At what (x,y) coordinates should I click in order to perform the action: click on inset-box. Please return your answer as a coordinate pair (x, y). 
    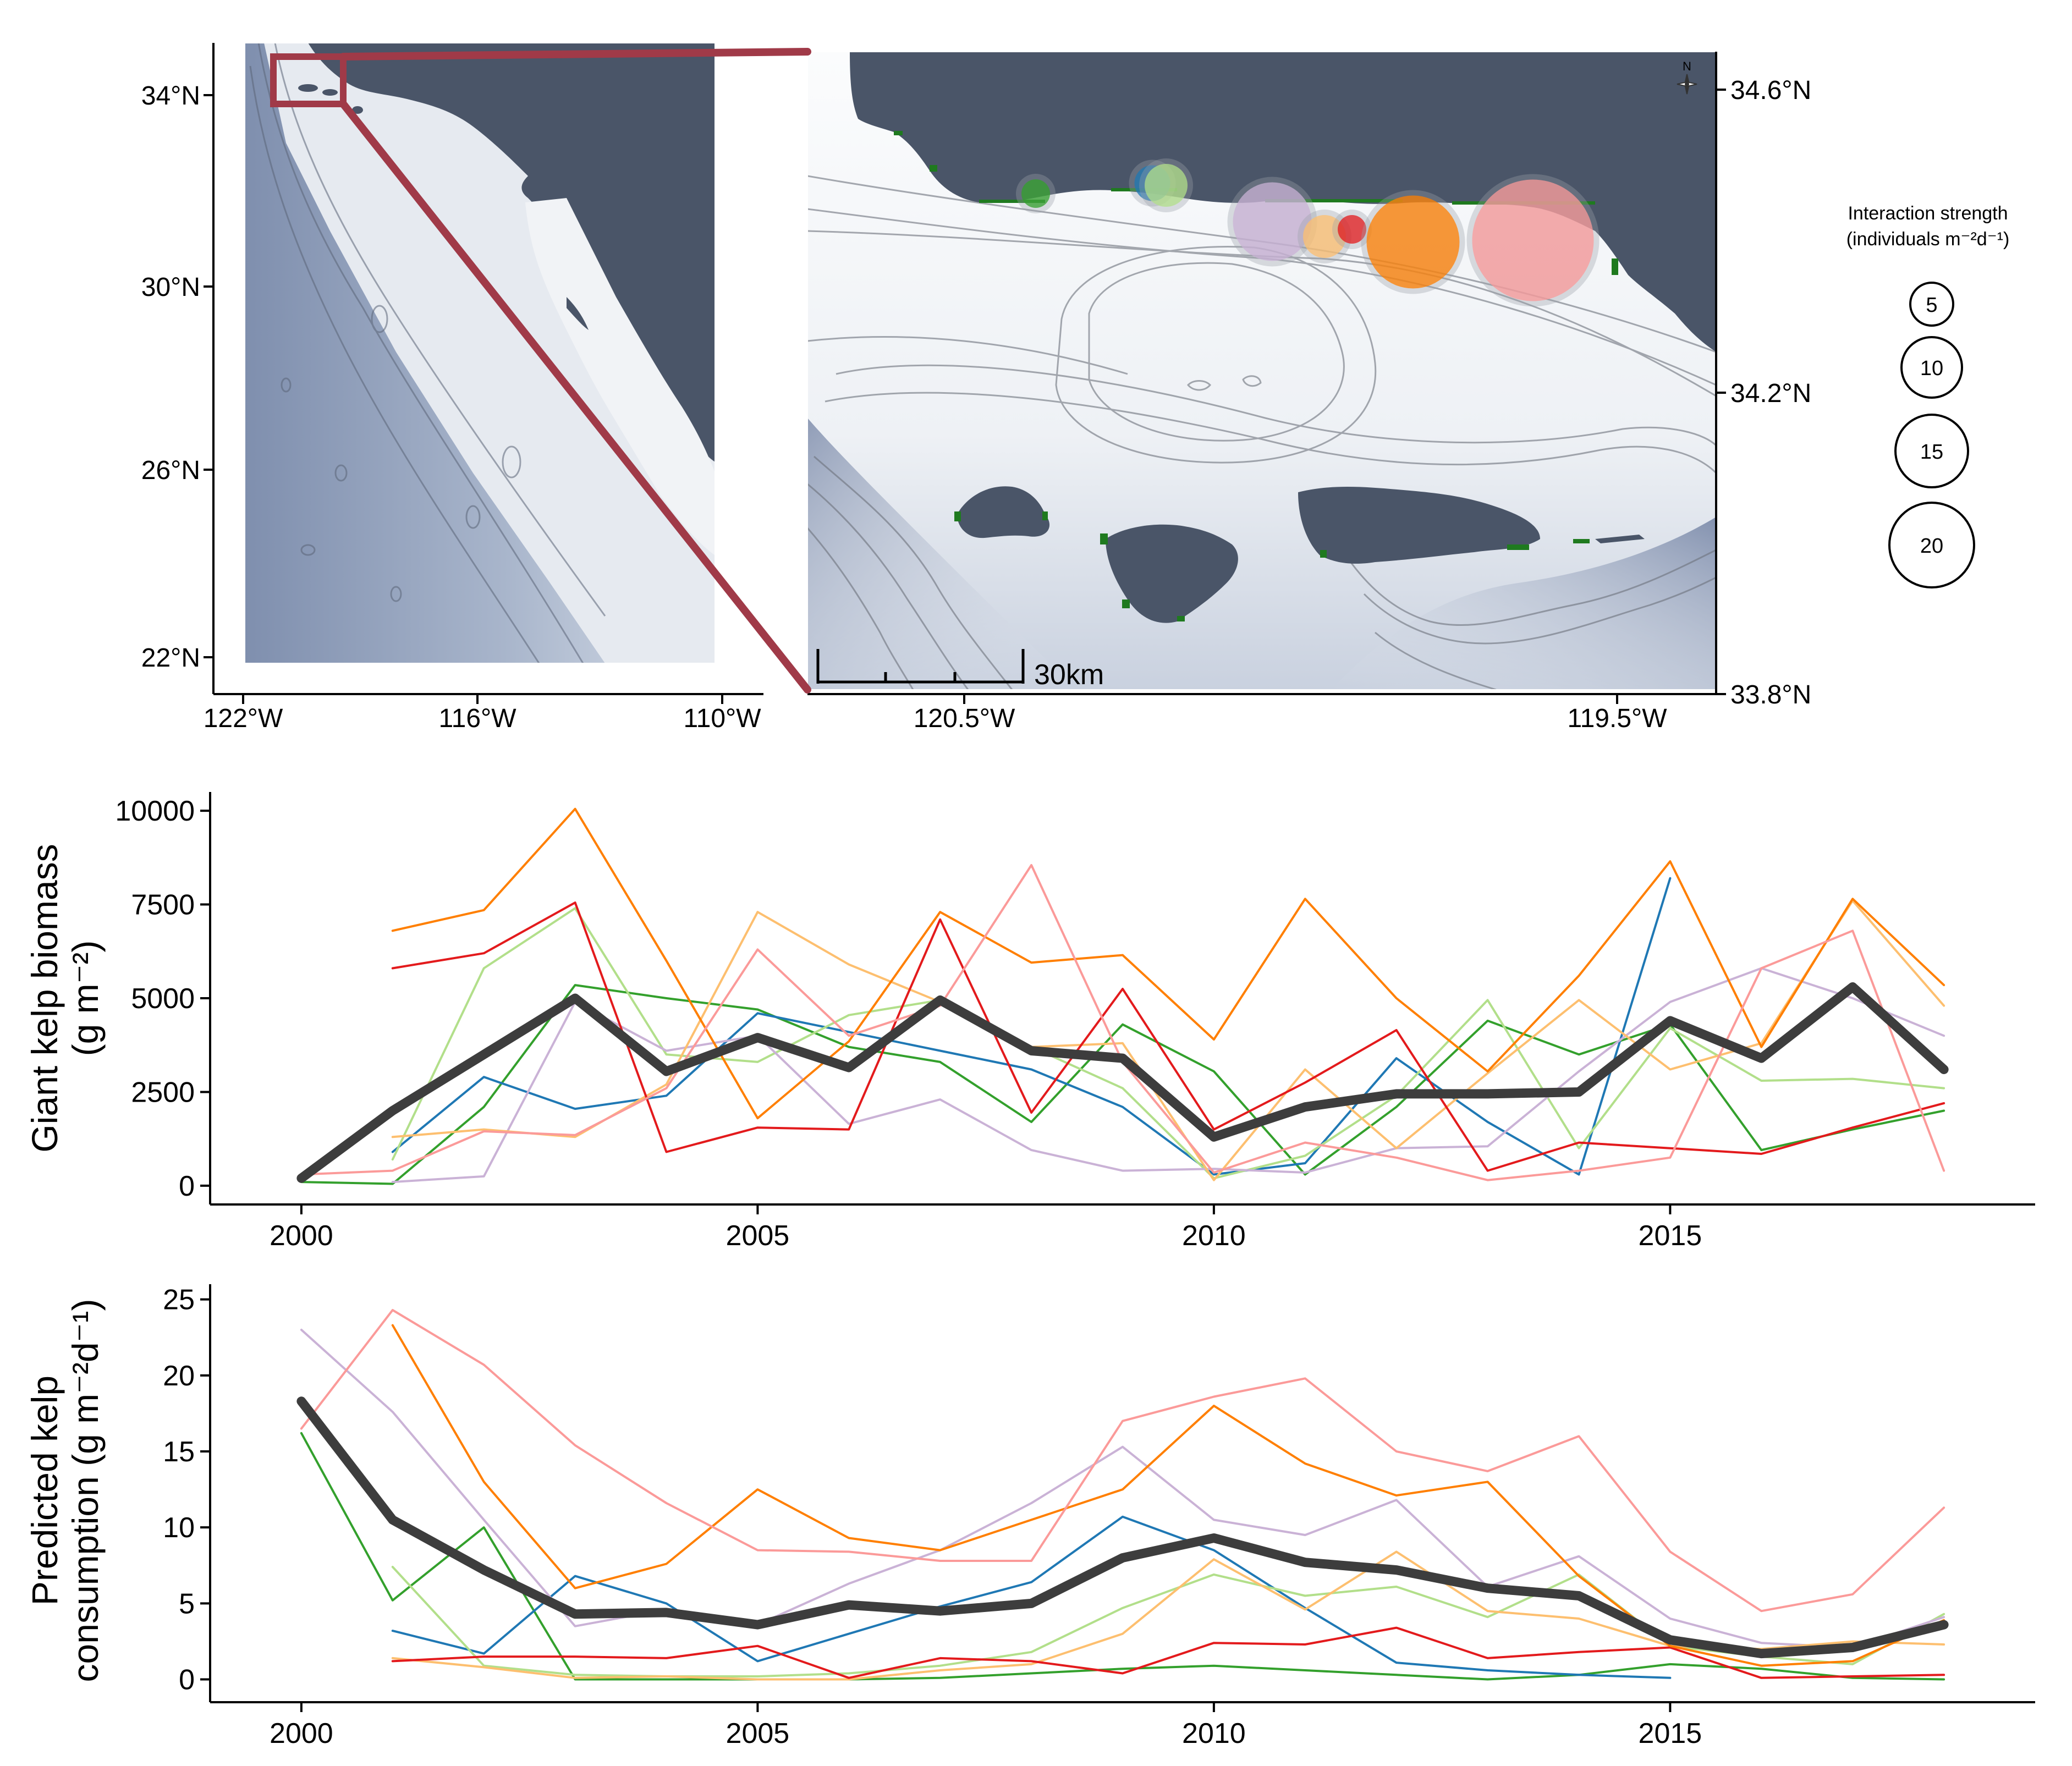
    Looking at the image, I should click on (308, 80).